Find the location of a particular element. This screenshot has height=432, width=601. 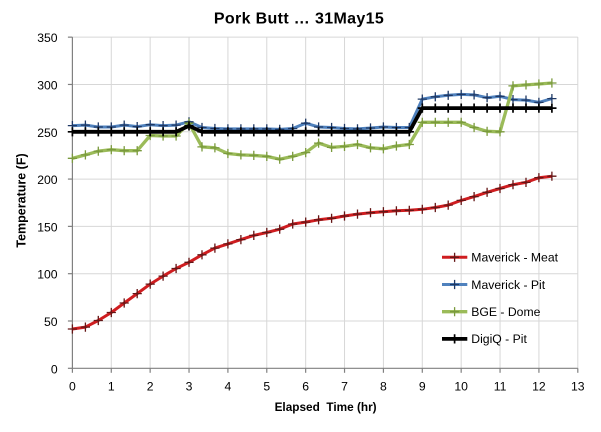

svg-text: 3 is located at coordinates (189, 386).